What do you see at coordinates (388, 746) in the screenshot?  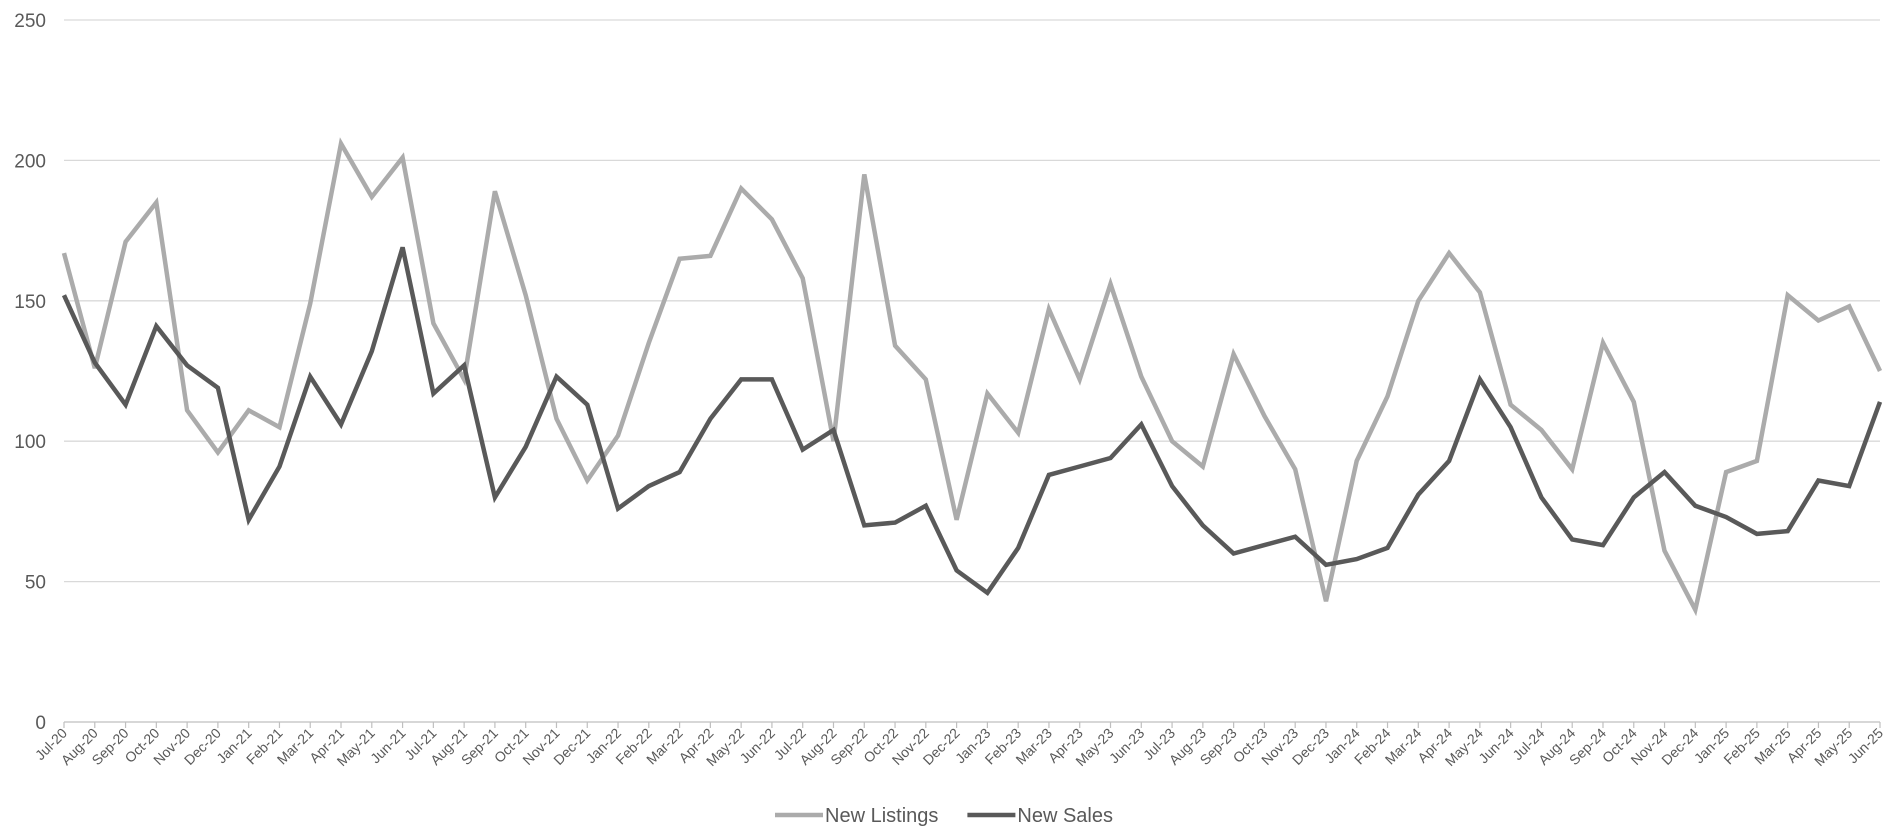 I see `x-tick-label: Jun-21` at bounding box center [388, 746].